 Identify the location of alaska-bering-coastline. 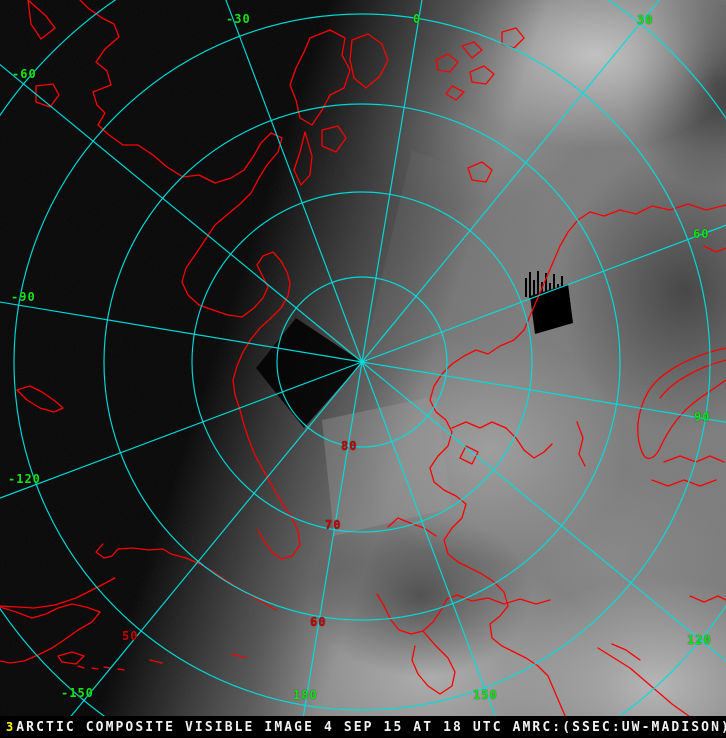
(50, 634).